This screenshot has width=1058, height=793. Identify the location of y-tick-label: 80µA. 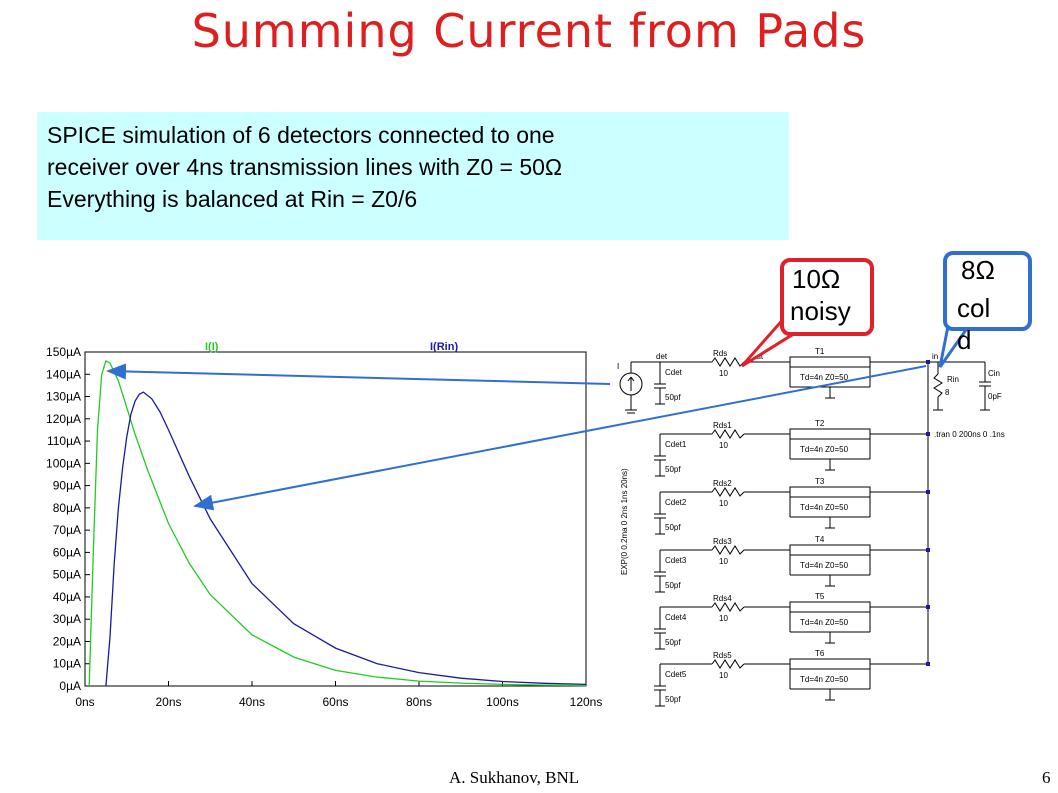
(67, 508).